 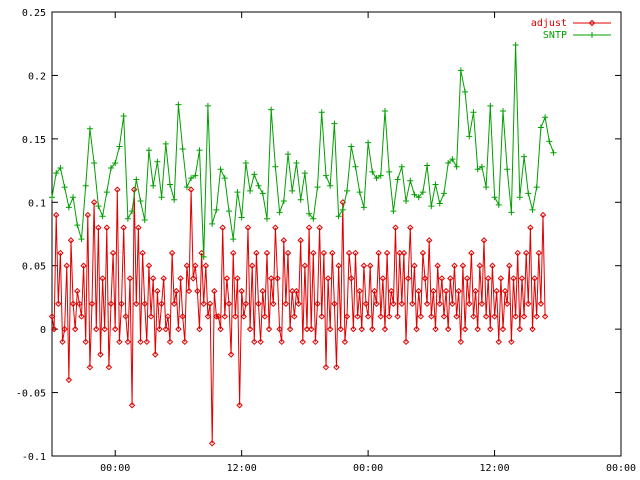 I want to click on x-tick-label: 12:00, so click(x=495, y=468).